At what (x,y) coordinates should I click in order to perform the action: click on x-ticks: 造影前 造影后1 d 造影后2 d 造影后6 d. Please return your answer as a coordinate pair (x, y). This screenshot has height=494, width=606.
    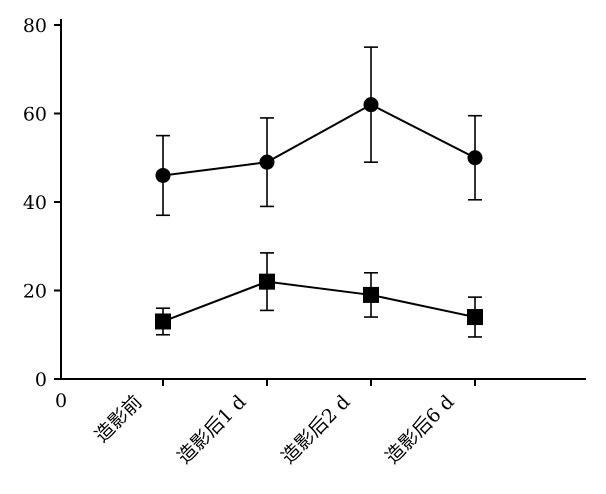
    Looking at the image, I should click on (283, 423).